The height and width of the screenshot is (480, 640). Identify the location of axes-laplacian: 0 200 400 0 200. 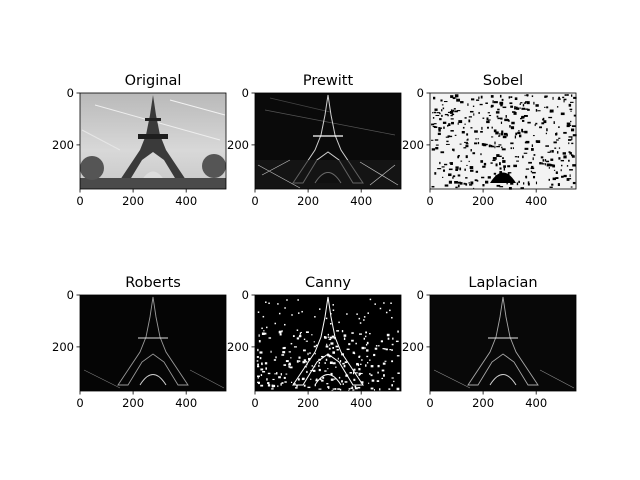
(489, 349).